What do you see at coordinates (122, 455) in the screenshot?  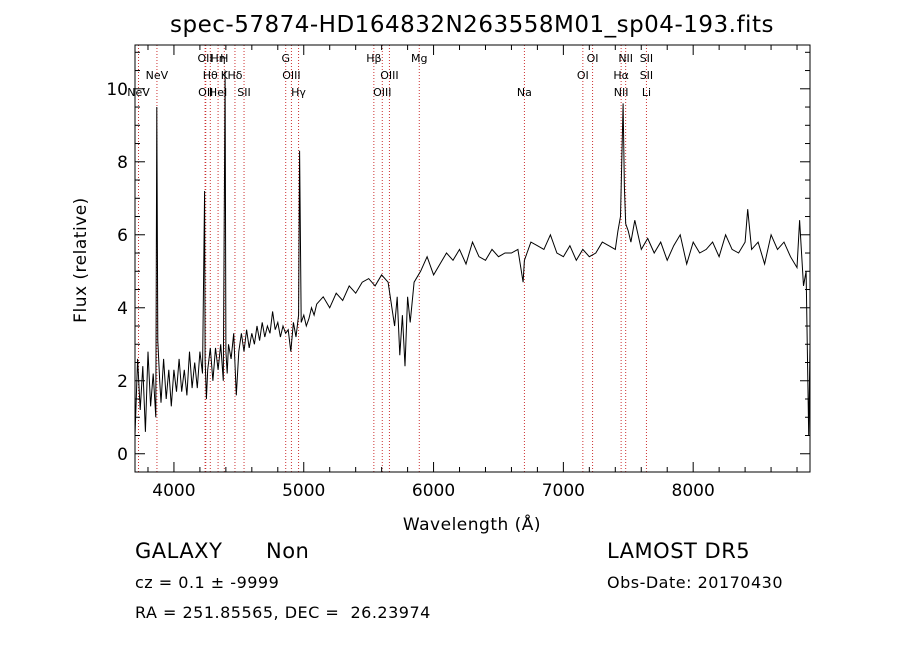 I see `y-tick-label-0: 0` at bounding box center [122, 455].